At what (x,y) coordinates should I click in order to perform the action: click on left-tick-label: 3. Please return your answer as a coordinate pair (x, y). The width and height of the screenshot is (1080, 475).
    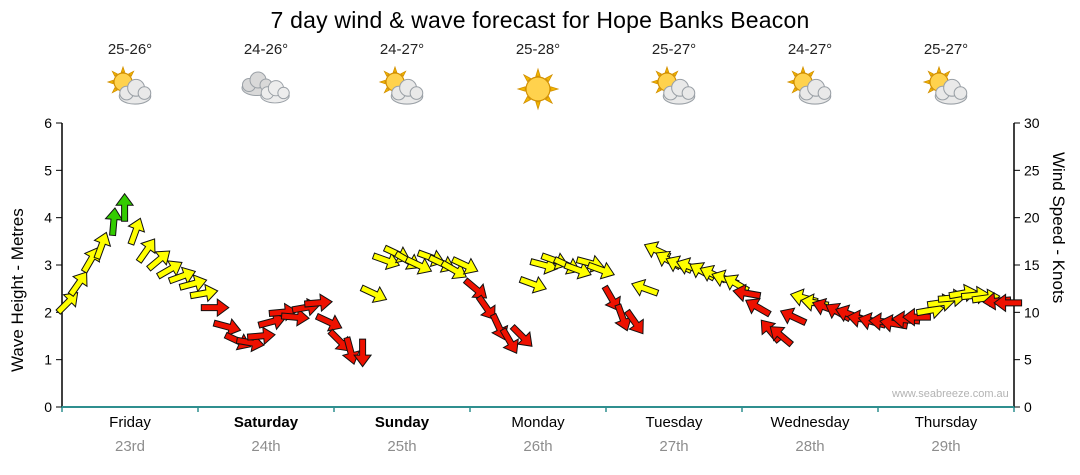
    Looking at the image, I should click on (48, 265).